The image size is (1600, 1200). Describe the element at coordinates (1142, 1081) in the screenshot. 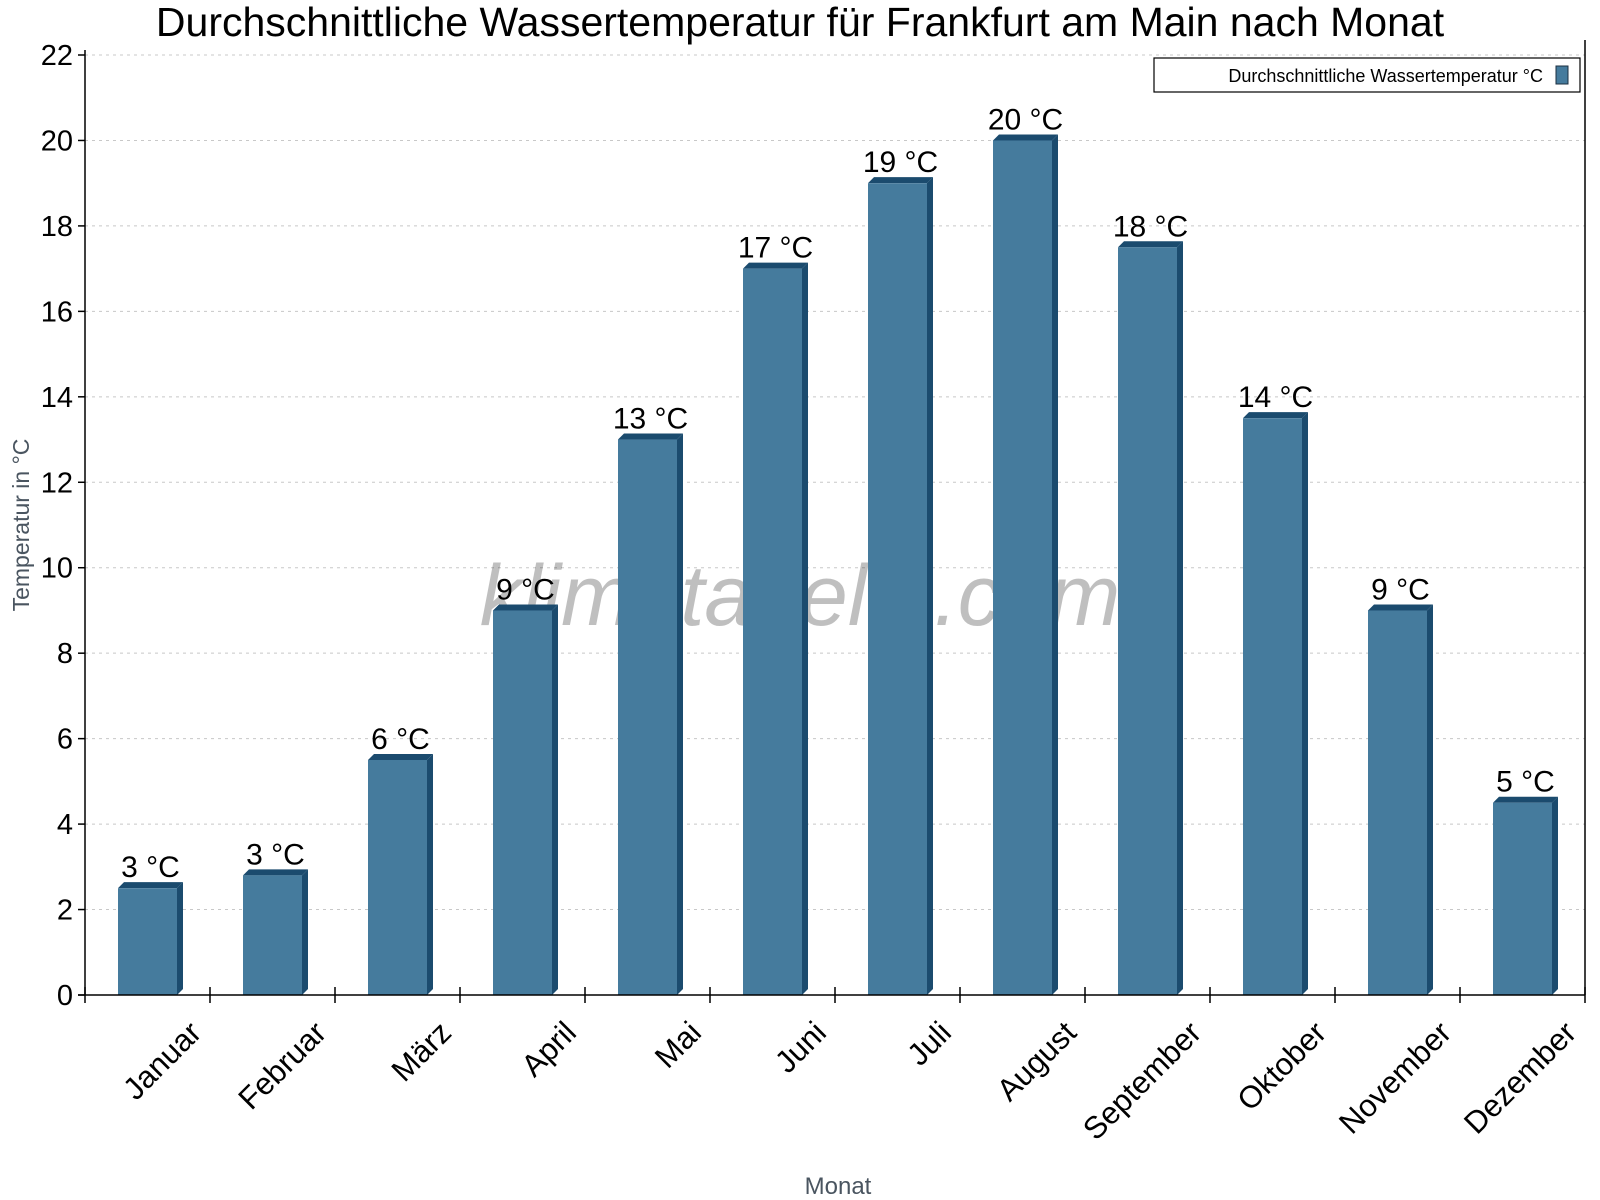

I see `x-tick-label: September` at that location.